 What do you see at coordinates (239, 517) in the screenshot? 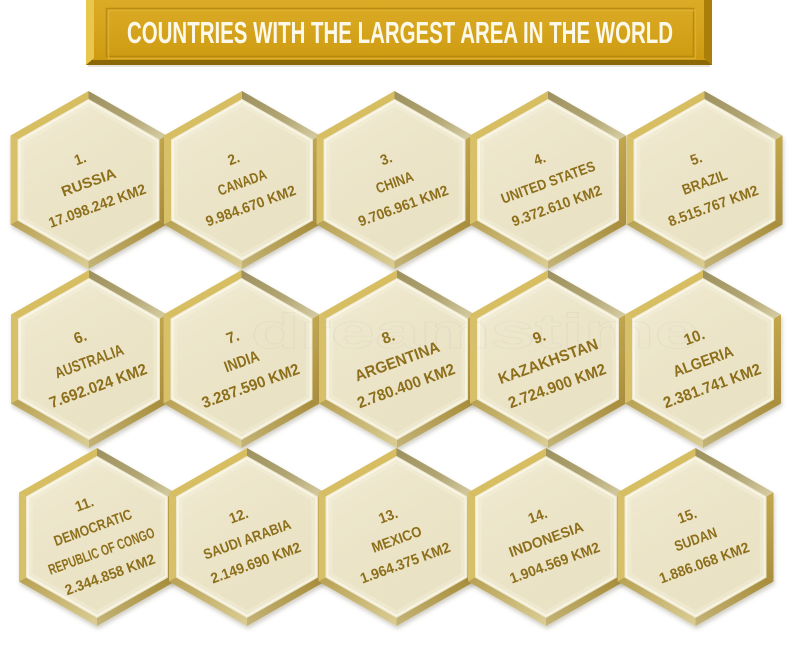
I see `svg-text: 12.` at bounding box center [239, 517].